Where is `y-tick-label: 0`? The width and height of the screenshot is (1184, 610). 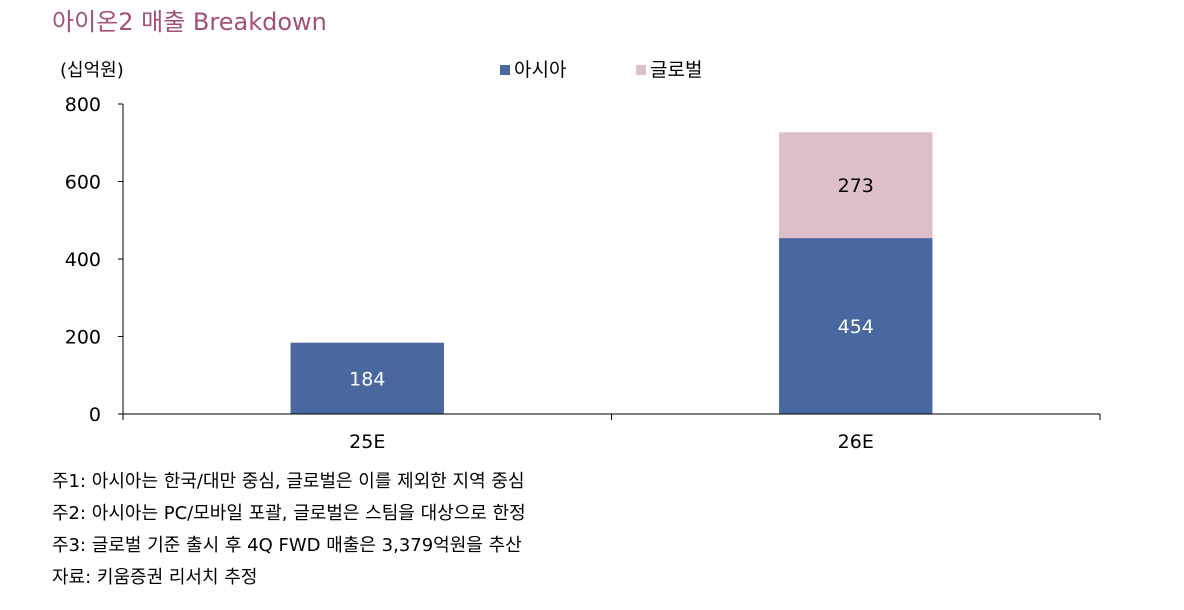 y-tick-label: 0 is located at coordinates (95, 415).